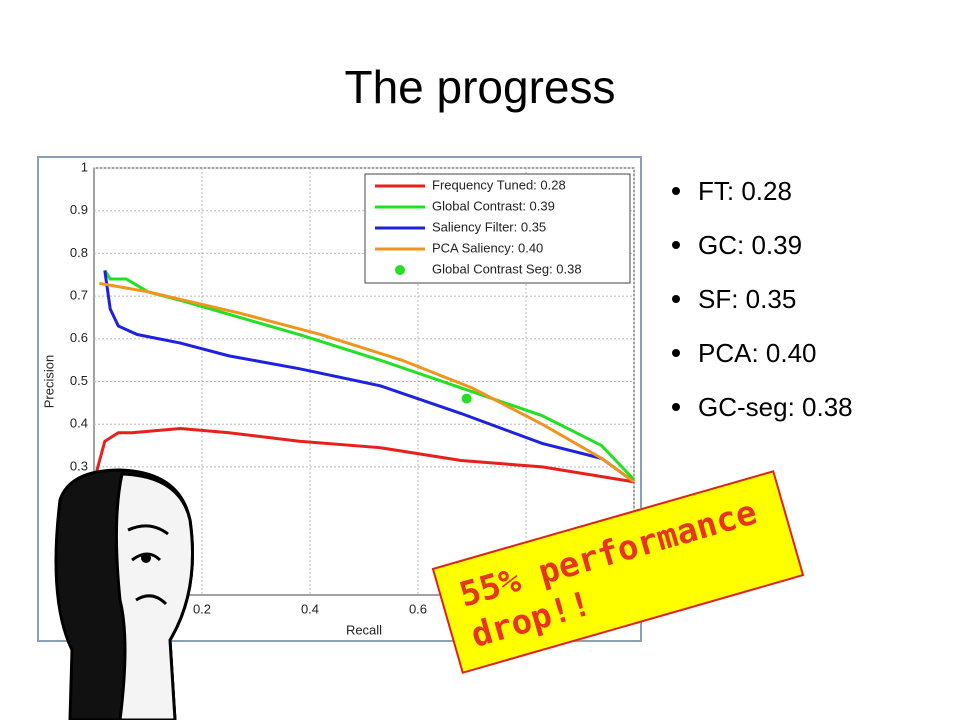  I want to click on x-tick-label: 0.6, so click(418, 608).